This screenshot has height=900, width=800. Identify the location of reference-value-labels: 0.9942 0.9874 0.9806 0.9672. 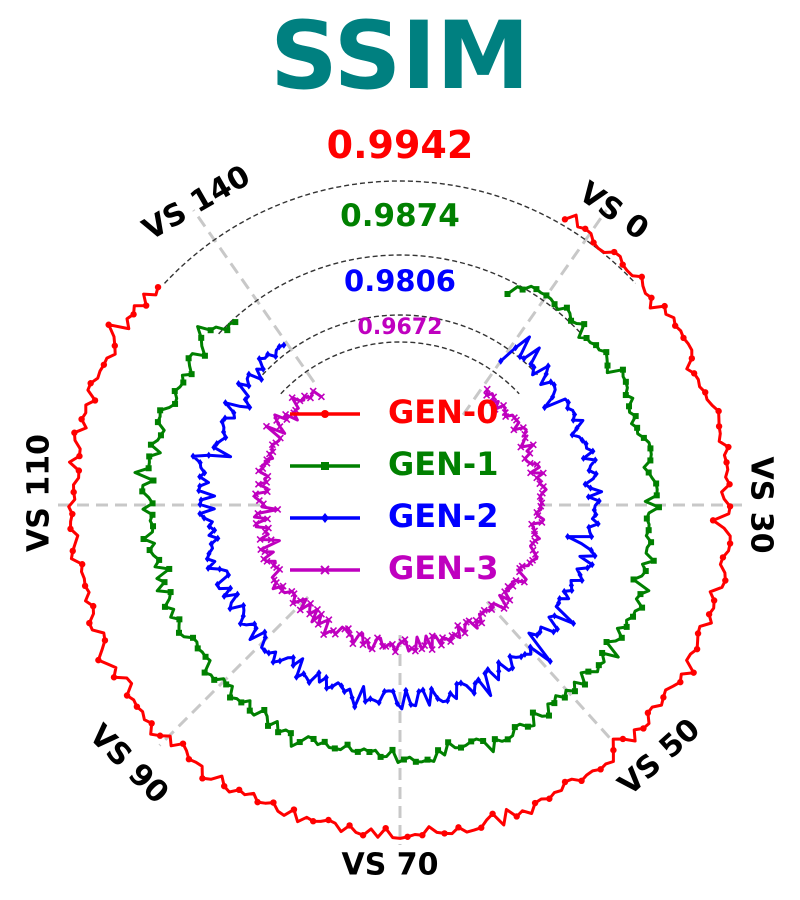
(400, 231).